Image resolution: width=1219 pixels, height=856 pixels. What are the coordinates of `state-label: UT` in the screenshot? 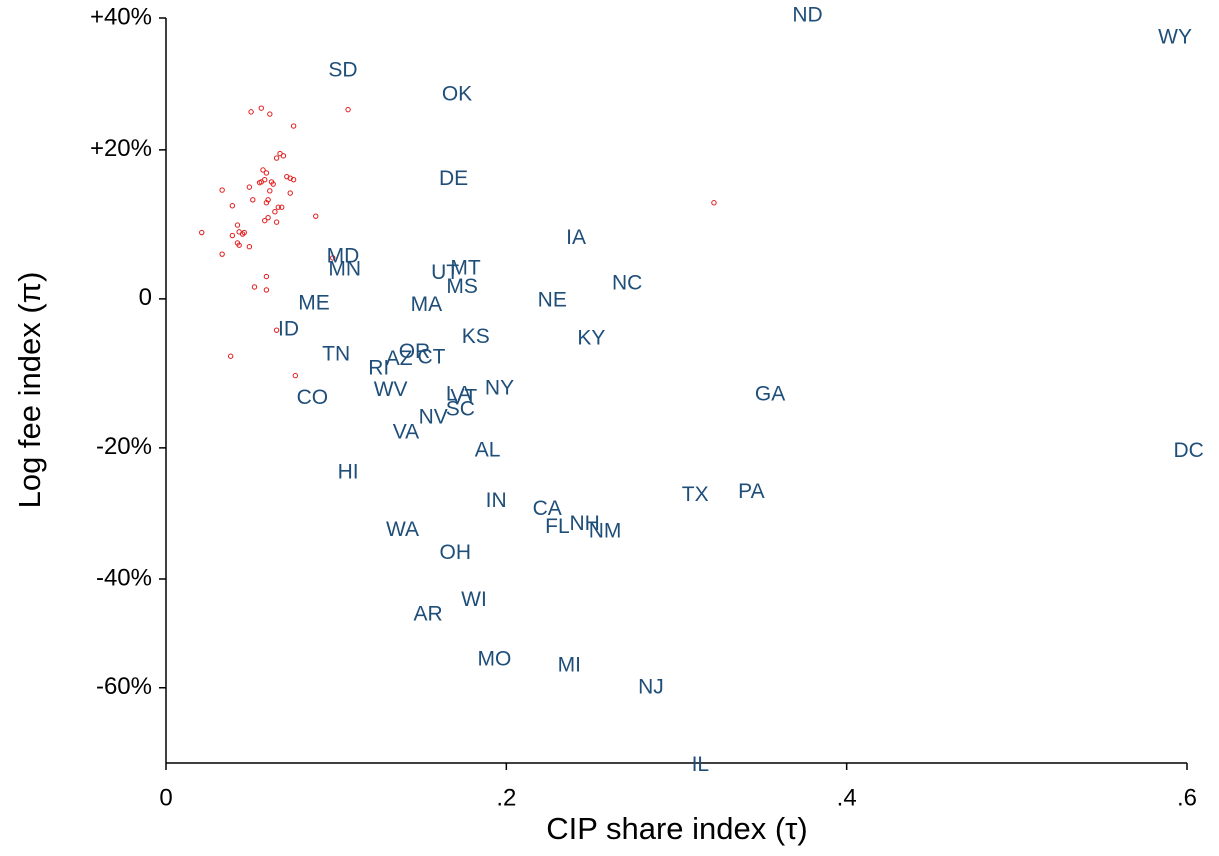 It's located at (445, 272).